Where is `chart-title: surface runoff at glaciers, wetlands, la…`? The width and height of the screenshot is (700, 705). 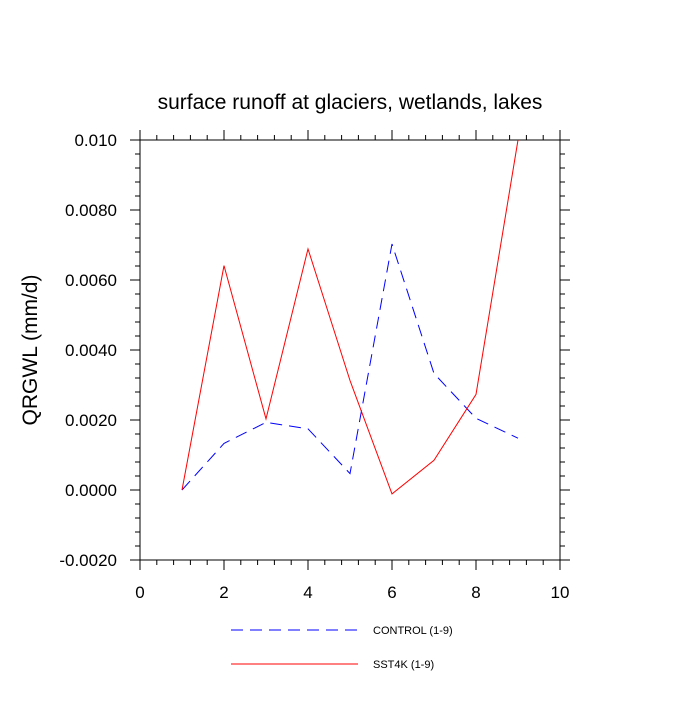
chart-title: surface runoff at glaciers, wetlands, la… is located at coordinates (350, 102).